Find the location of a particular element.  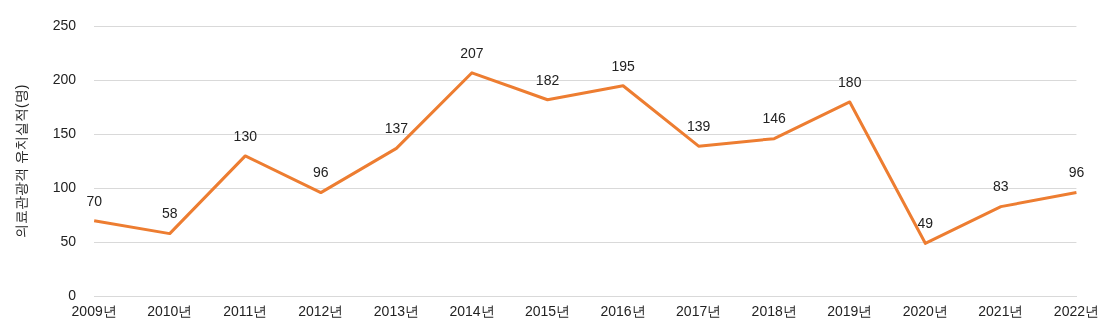

x-tick-label: 2022년 is located at coordinates (1076, 311).